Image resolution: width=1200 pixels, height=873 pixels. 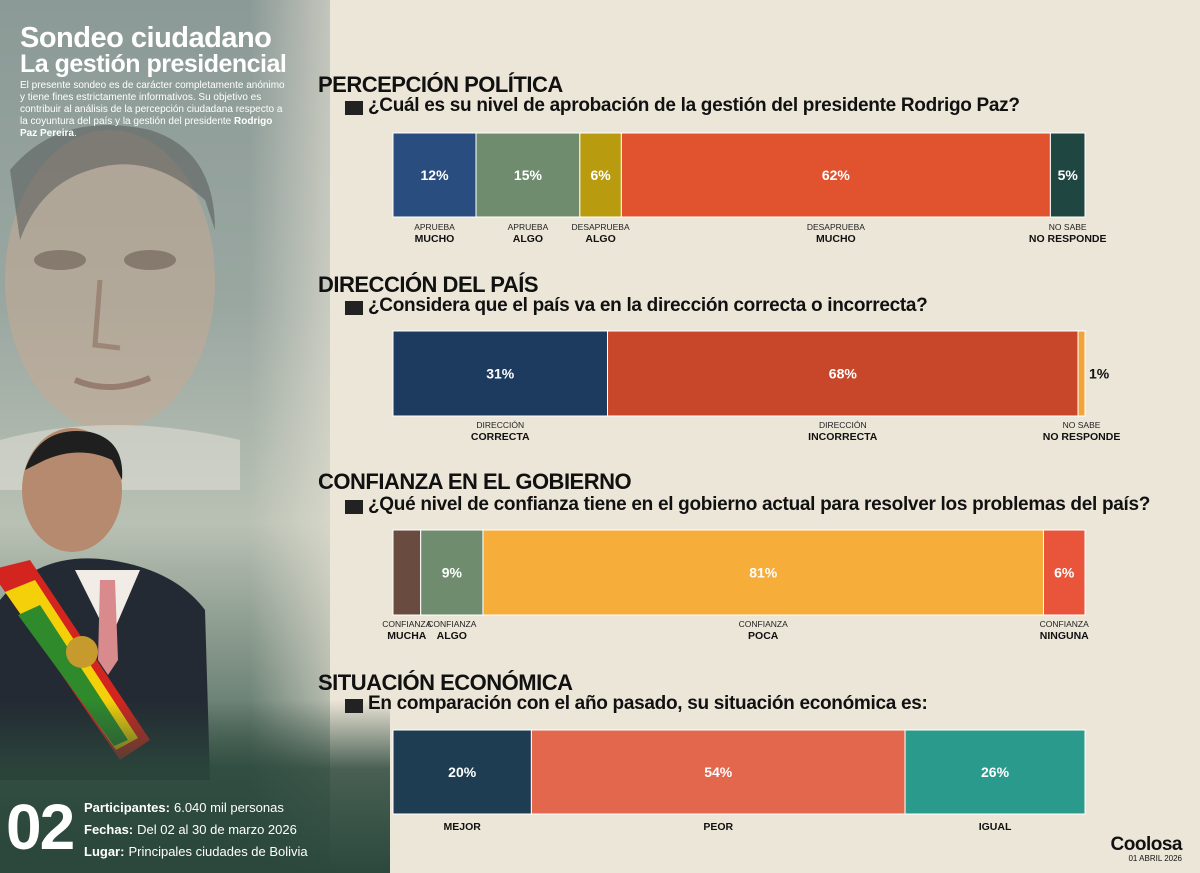 I want to click on category-label: IGUAL, so click(x=995, y=827).